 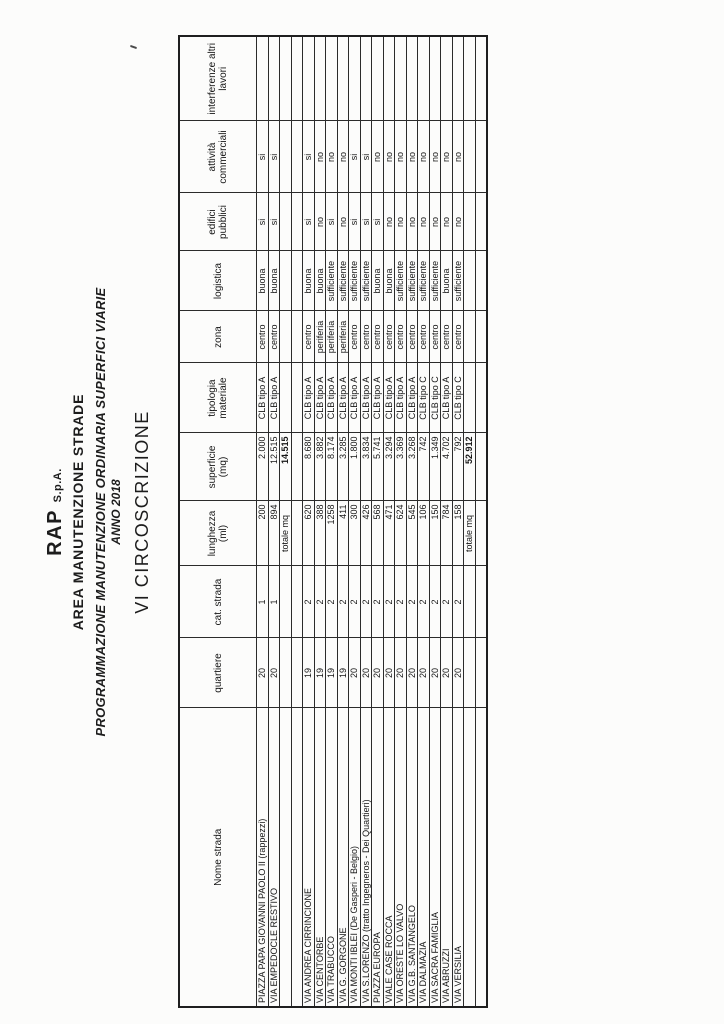 I want to click on cell-cat: 1, so click(x=274, y=602).